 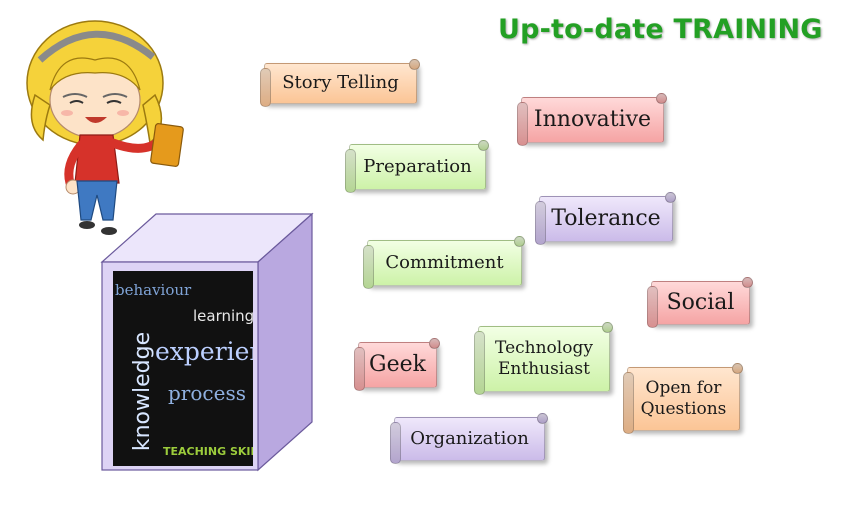 What do you see at coordinates (397, 365) in the screenshot?
I see `banner-geek: Geek` at bounding box center [397, 365].